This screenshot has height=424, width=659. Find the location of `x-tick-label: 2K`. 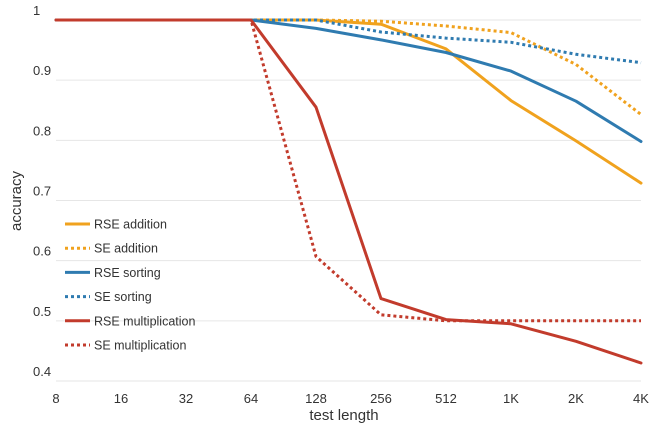

x-tick-label: 2K is located at coordinates (576, 398).